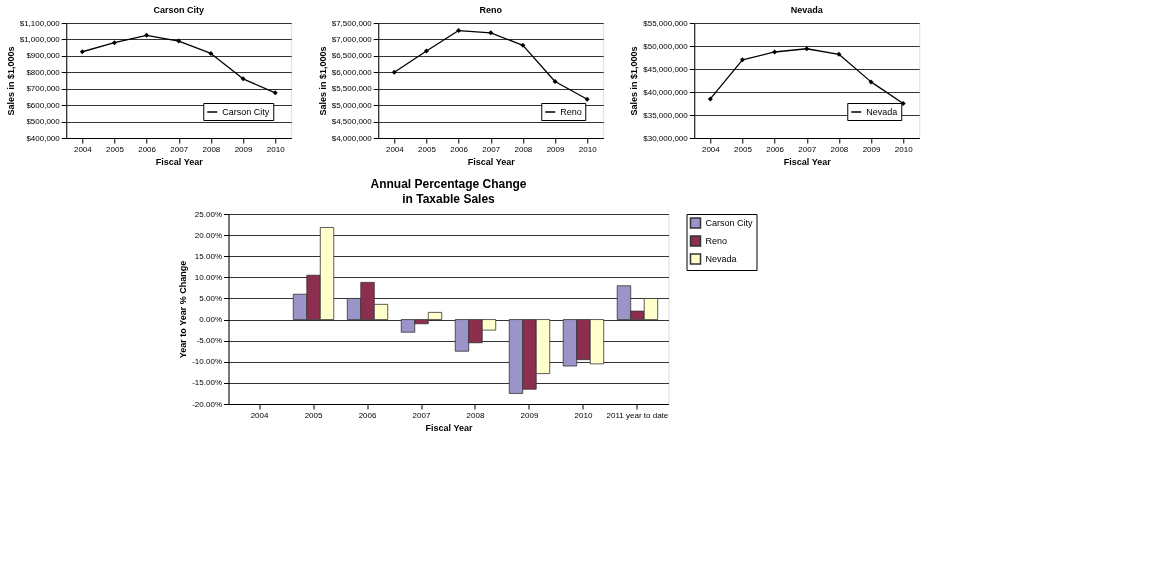  Describe the element at coordinates (352, 23) in the screenshot. I see `y-tick-label: $7,500,000` at that location.